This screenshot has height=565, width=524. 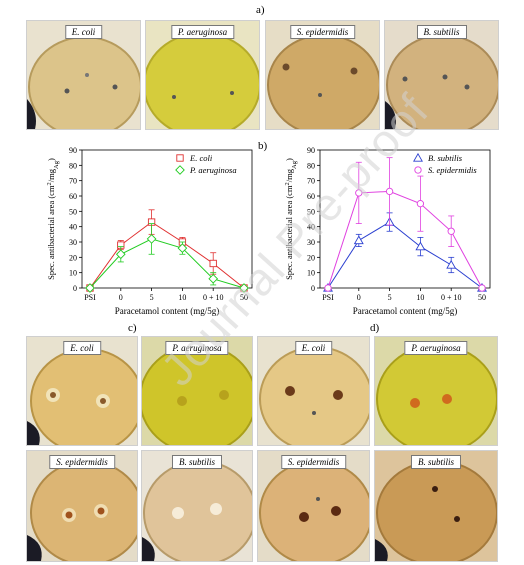 What do you see at coordinates (452, 170) in the screenshot?
I see `legend-label: S. epidermidis` at bounding box center [452, 170].